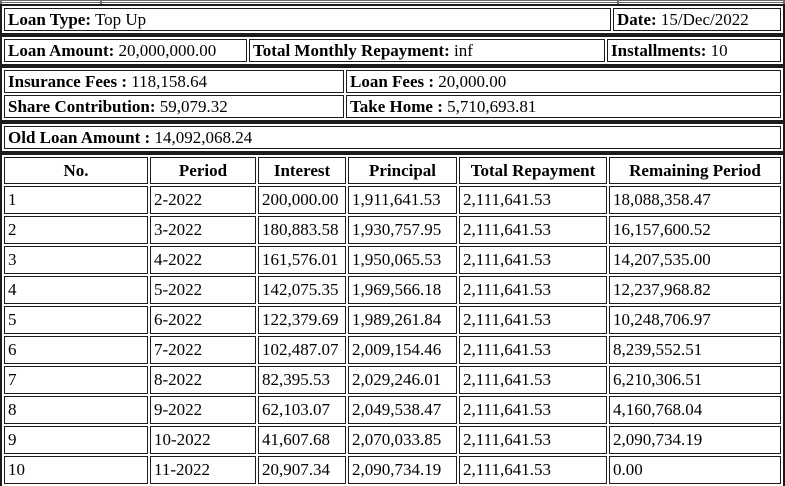  What do you see at coordinates (167, 50) in the screenshot?
I see `loan-amount-value: 20,000,000.00` at bounding box center [167, 50].